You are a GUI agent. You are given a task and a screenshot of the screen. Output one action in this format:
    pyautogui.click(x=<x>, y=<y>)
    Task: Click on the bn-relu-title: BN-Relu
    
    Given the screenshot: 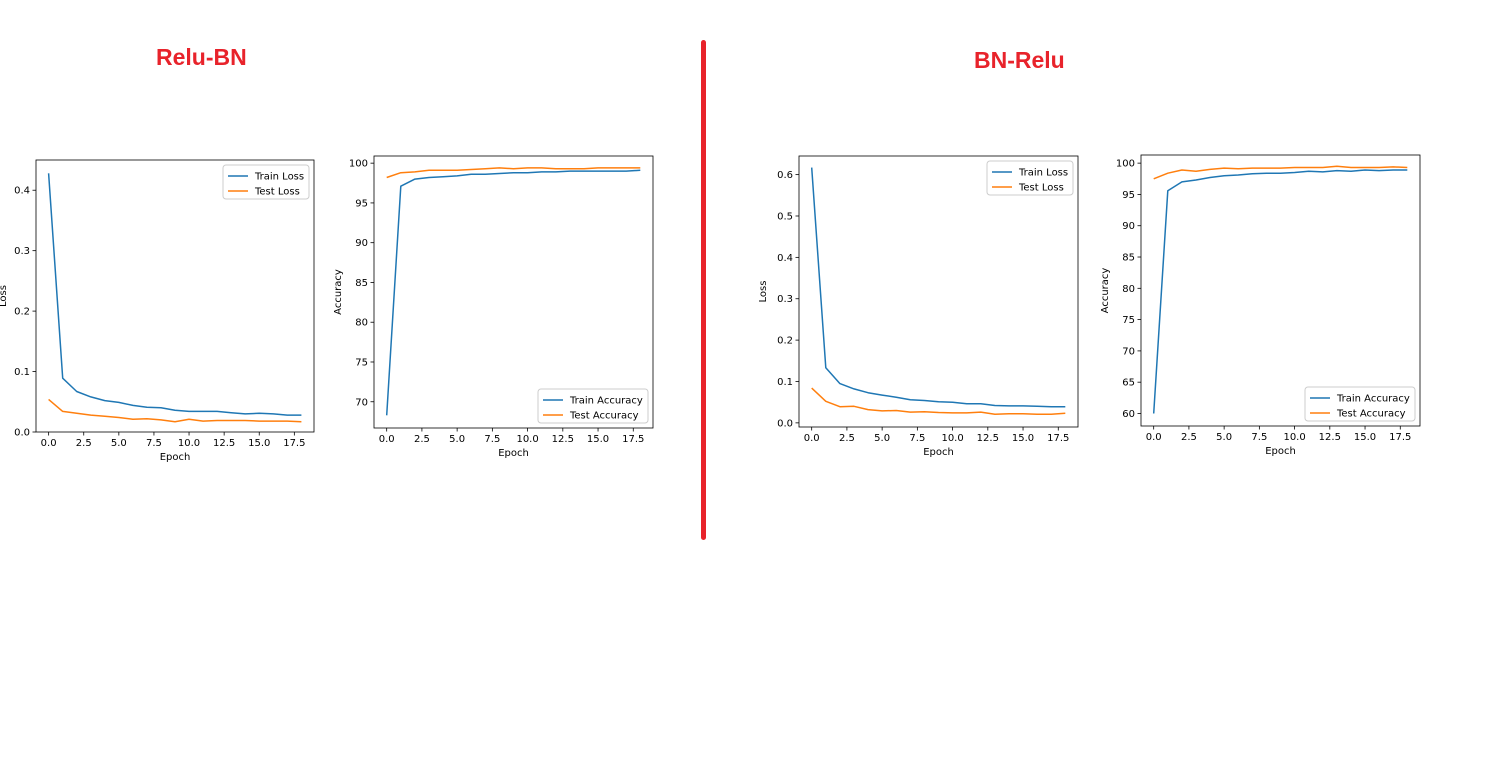 What is the action you would take?
    pyautogui.click(x=1019, y=60)
    